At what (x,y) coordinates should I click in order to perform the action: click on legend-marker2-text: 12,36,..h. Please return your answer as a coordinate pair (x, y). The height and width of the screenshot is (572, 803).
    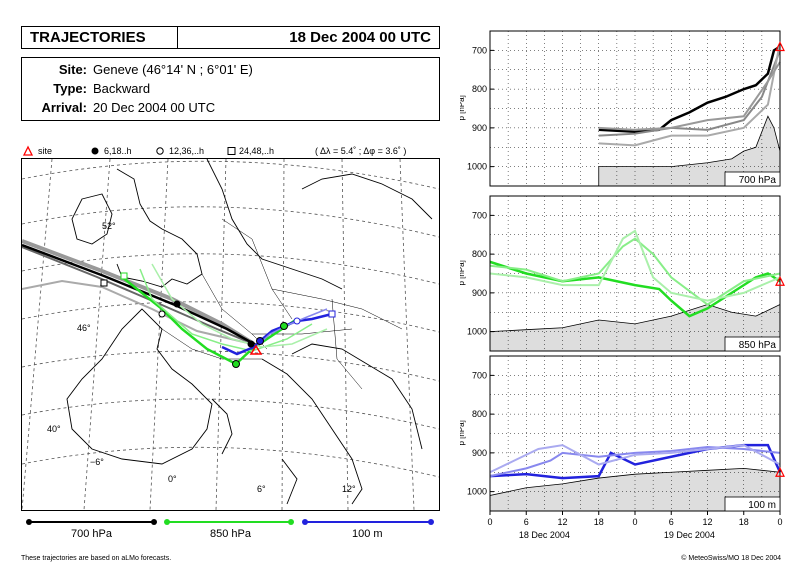
    Looking at the image, I should click on (186, 151).